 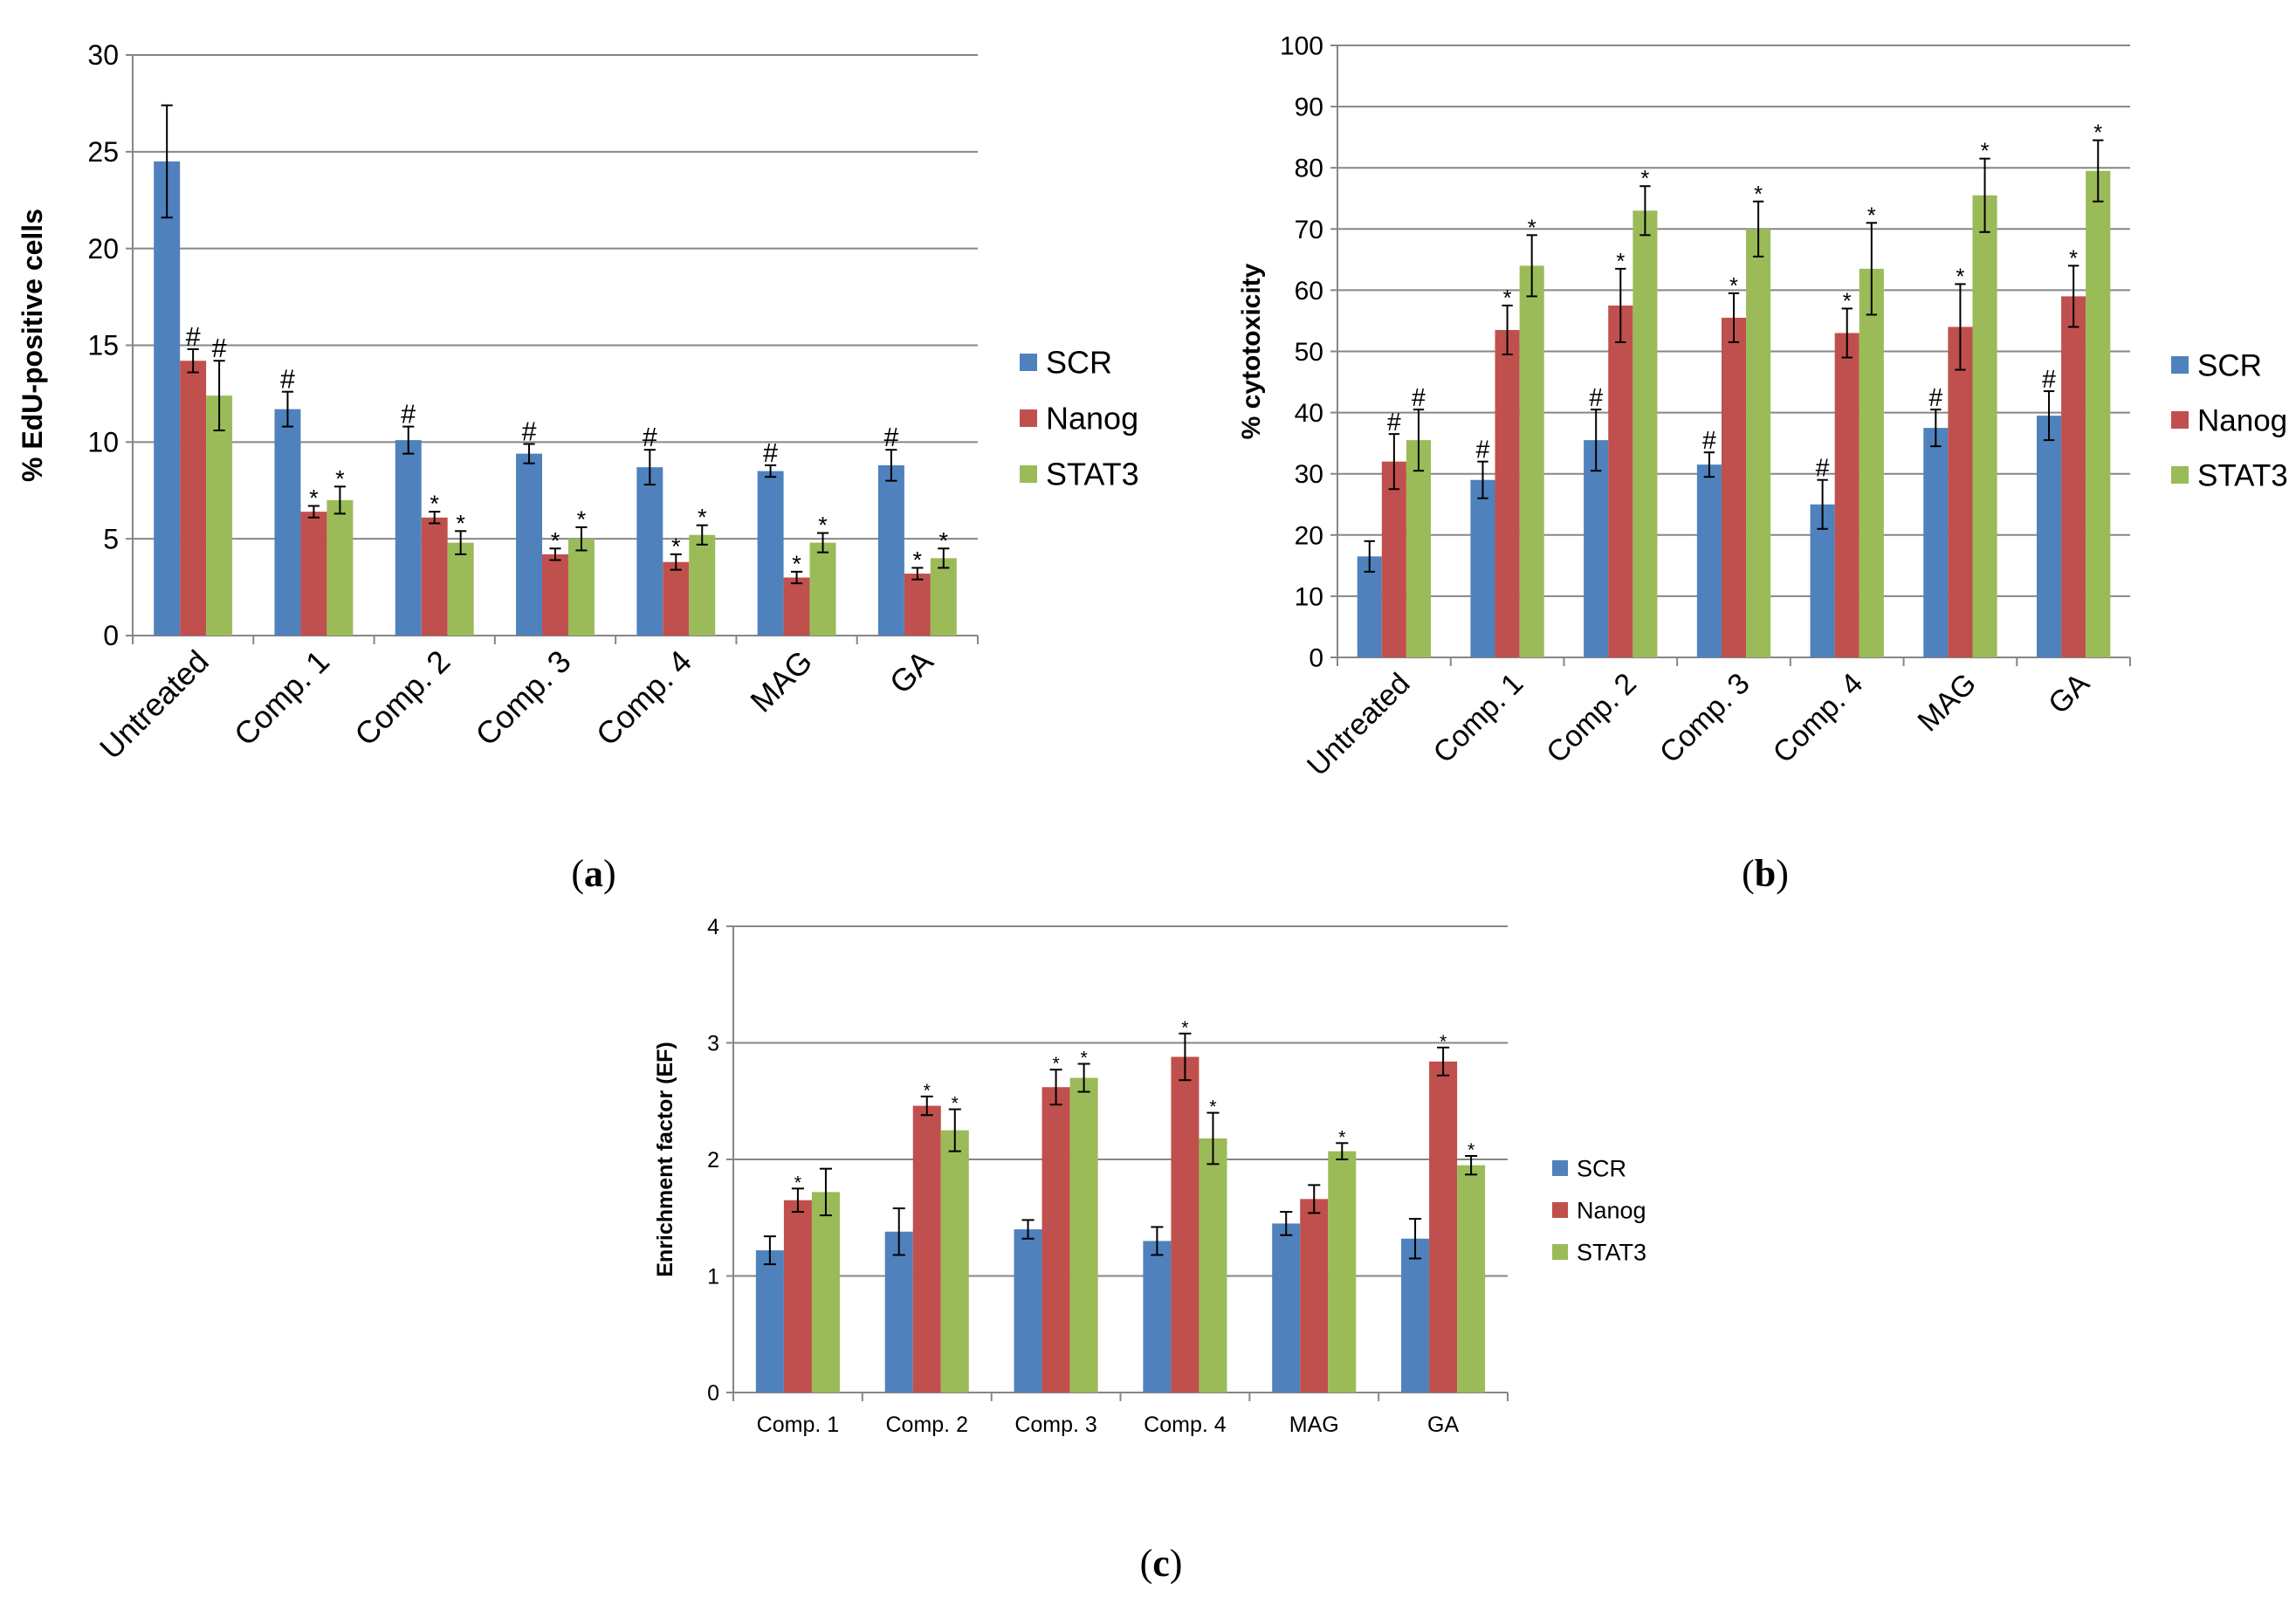 I want to click on x-tick-label: MAG, so click(x=1314, y=1425).